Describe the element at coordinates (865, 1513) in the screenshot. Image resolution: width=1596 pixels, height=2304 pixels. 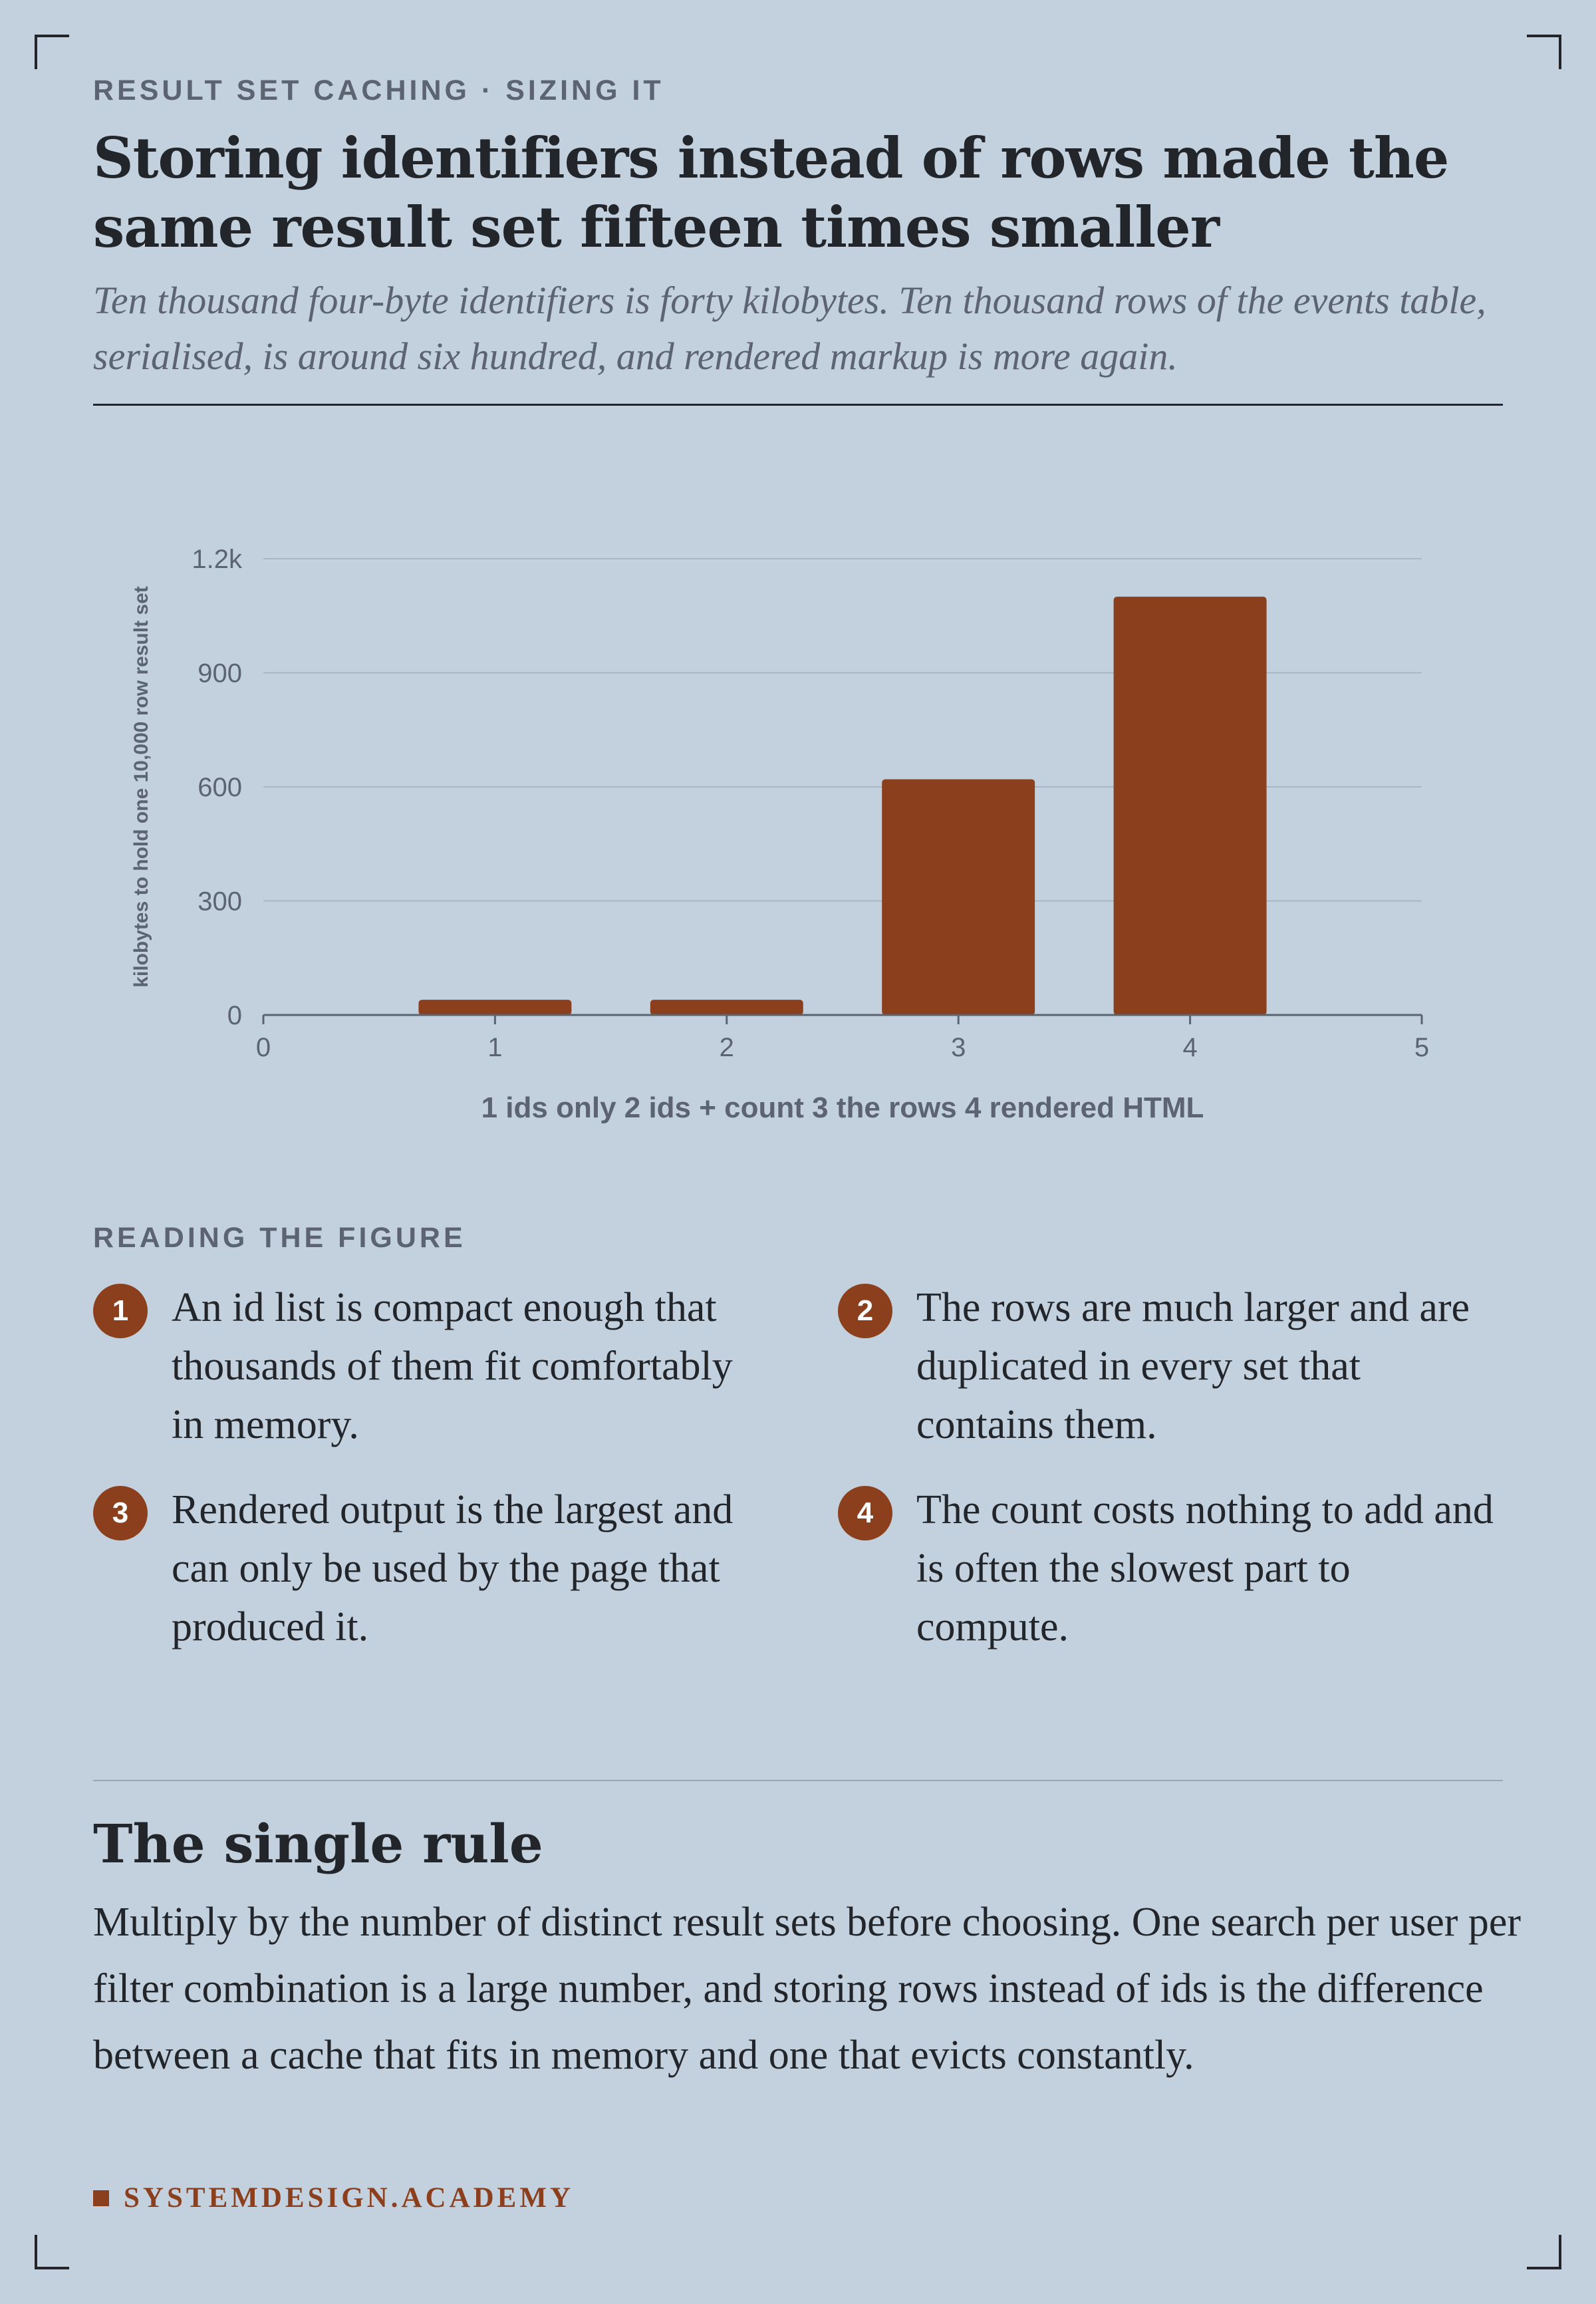
I see `note-number-badge: 4` at that location.